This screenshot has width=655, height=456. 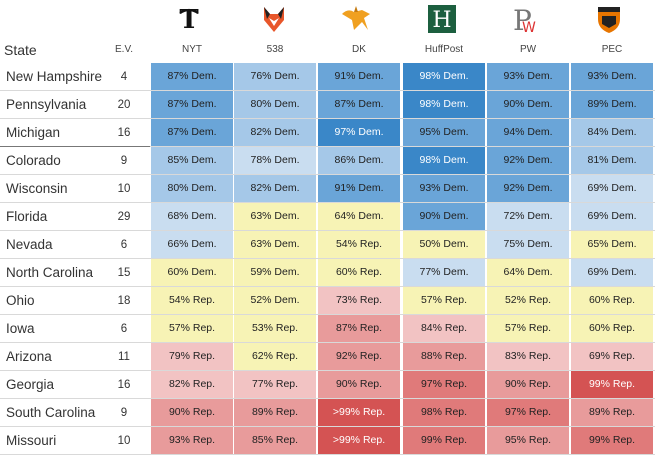 I want to click on forecast-cell: 76% Dem., so click(x=275, y=76).